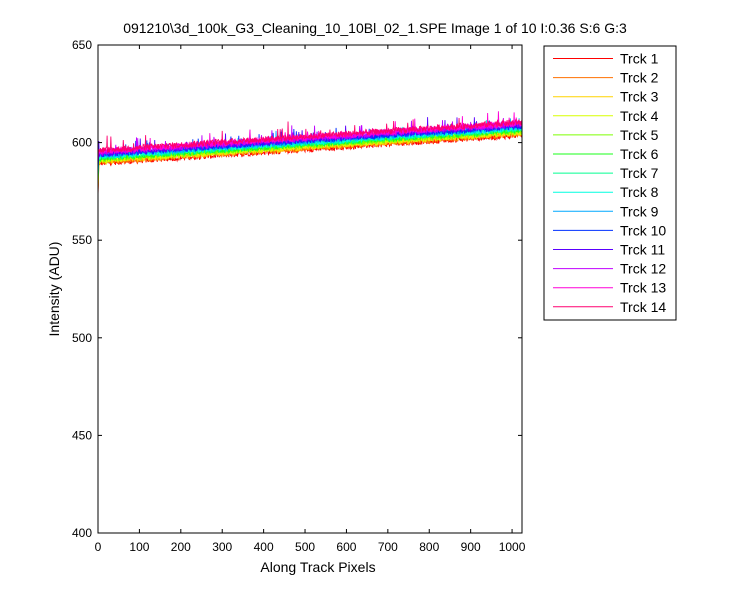 Image resolution: width=750 pixels, height=600 pixels. What do you see at coordinates (643, 230) in the screenshot?
I see `legend-label: Trck 10` at bounding box center [643, 230].